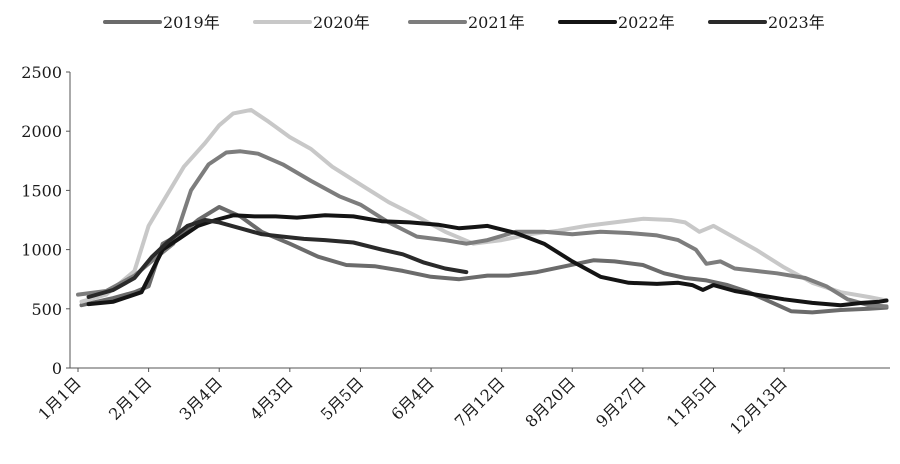 The height and width of the screenshot is (464, 900). I want to click on y-tick-label: 2500, so click(41, 72).